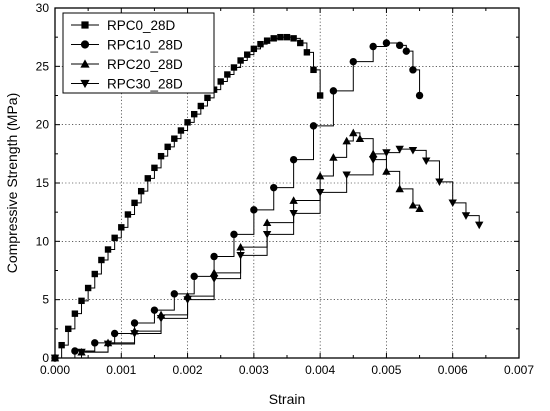 This screenshot has height=411, width=550. Describe the element at coordinates (145, 84) in the screenshot. I see `legend-label: RPC30_28D` at that location.